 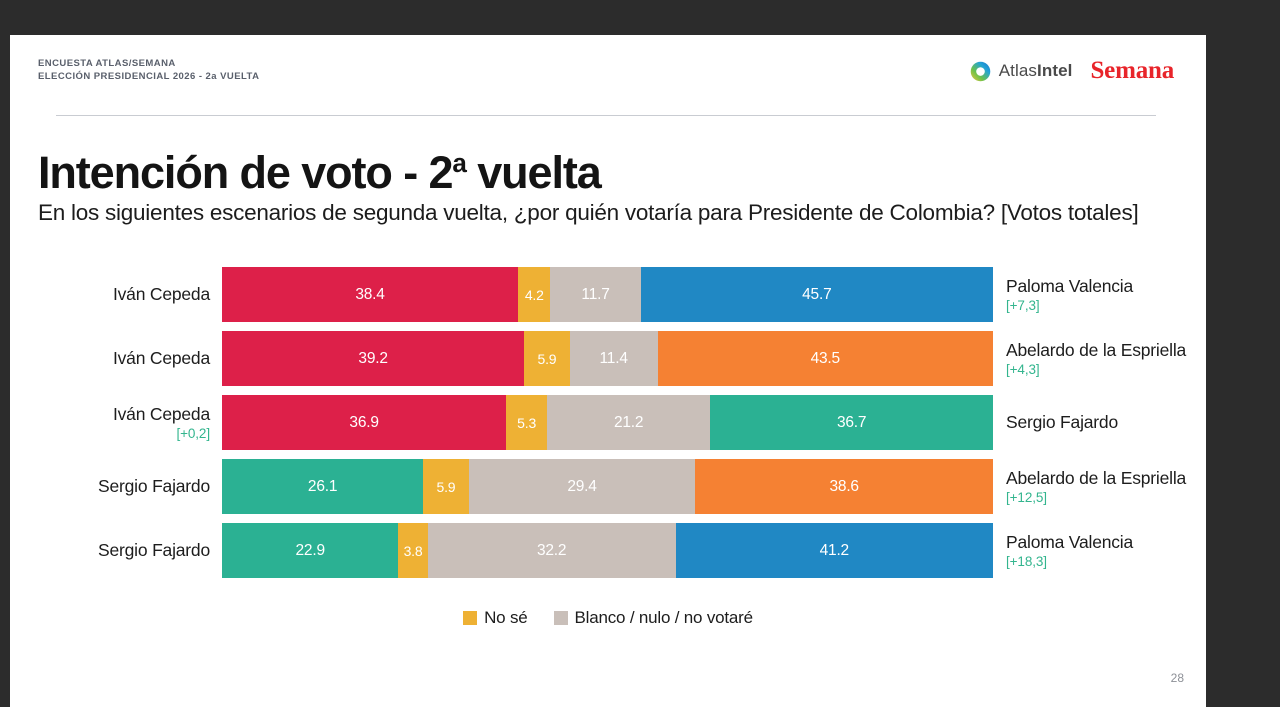 I want to click on row-right-label-group: Paloma Valencia [+18,3], so click(x=1099, y=550).